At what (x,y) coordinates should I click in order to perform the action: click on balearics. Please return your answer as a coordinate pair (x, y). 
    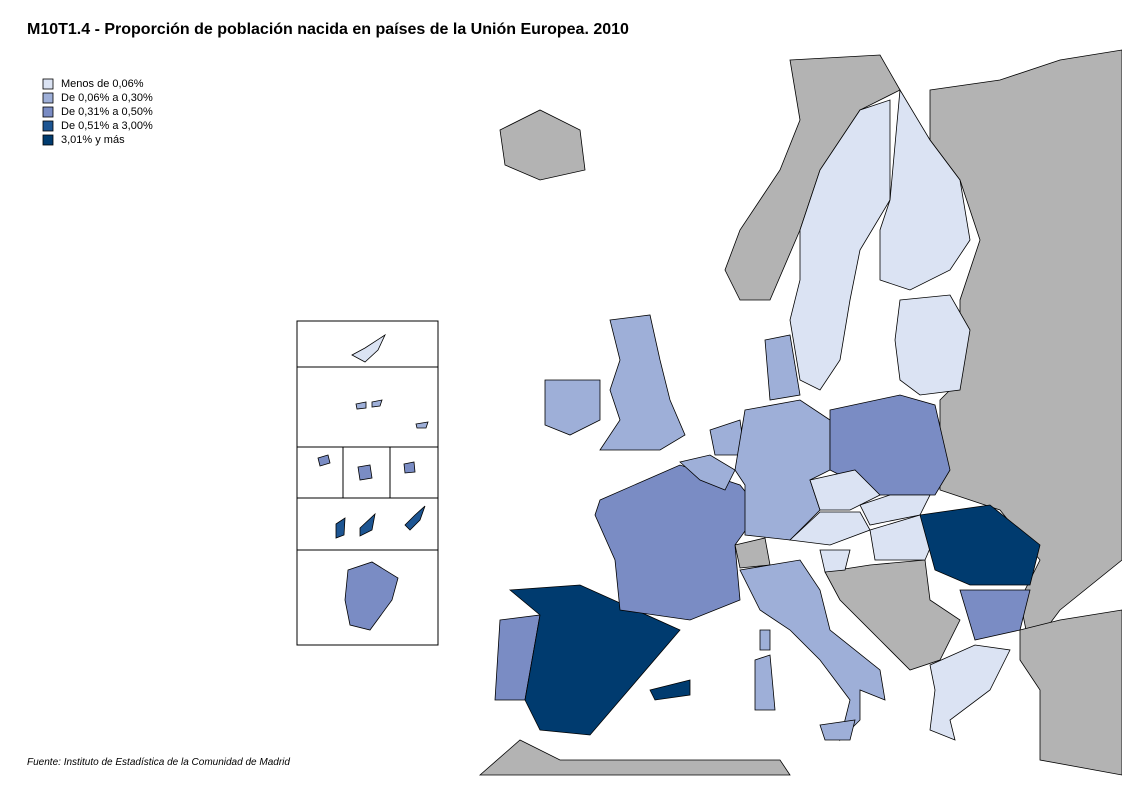
    Looking at the image, I should click on (670, 690).